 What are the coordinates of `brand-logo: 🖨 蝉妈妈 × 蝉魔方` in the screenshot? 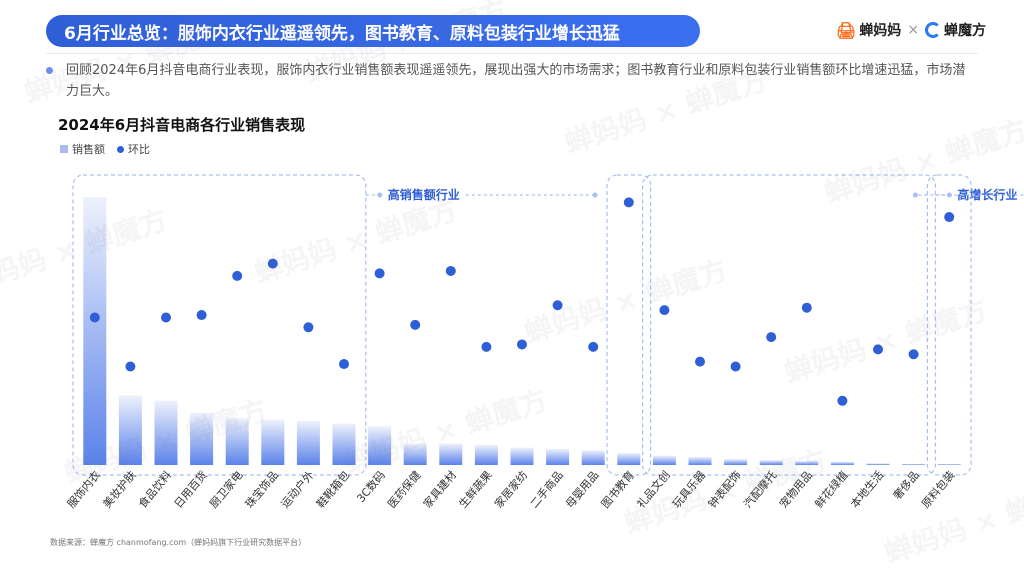 It's located at (911, 30).